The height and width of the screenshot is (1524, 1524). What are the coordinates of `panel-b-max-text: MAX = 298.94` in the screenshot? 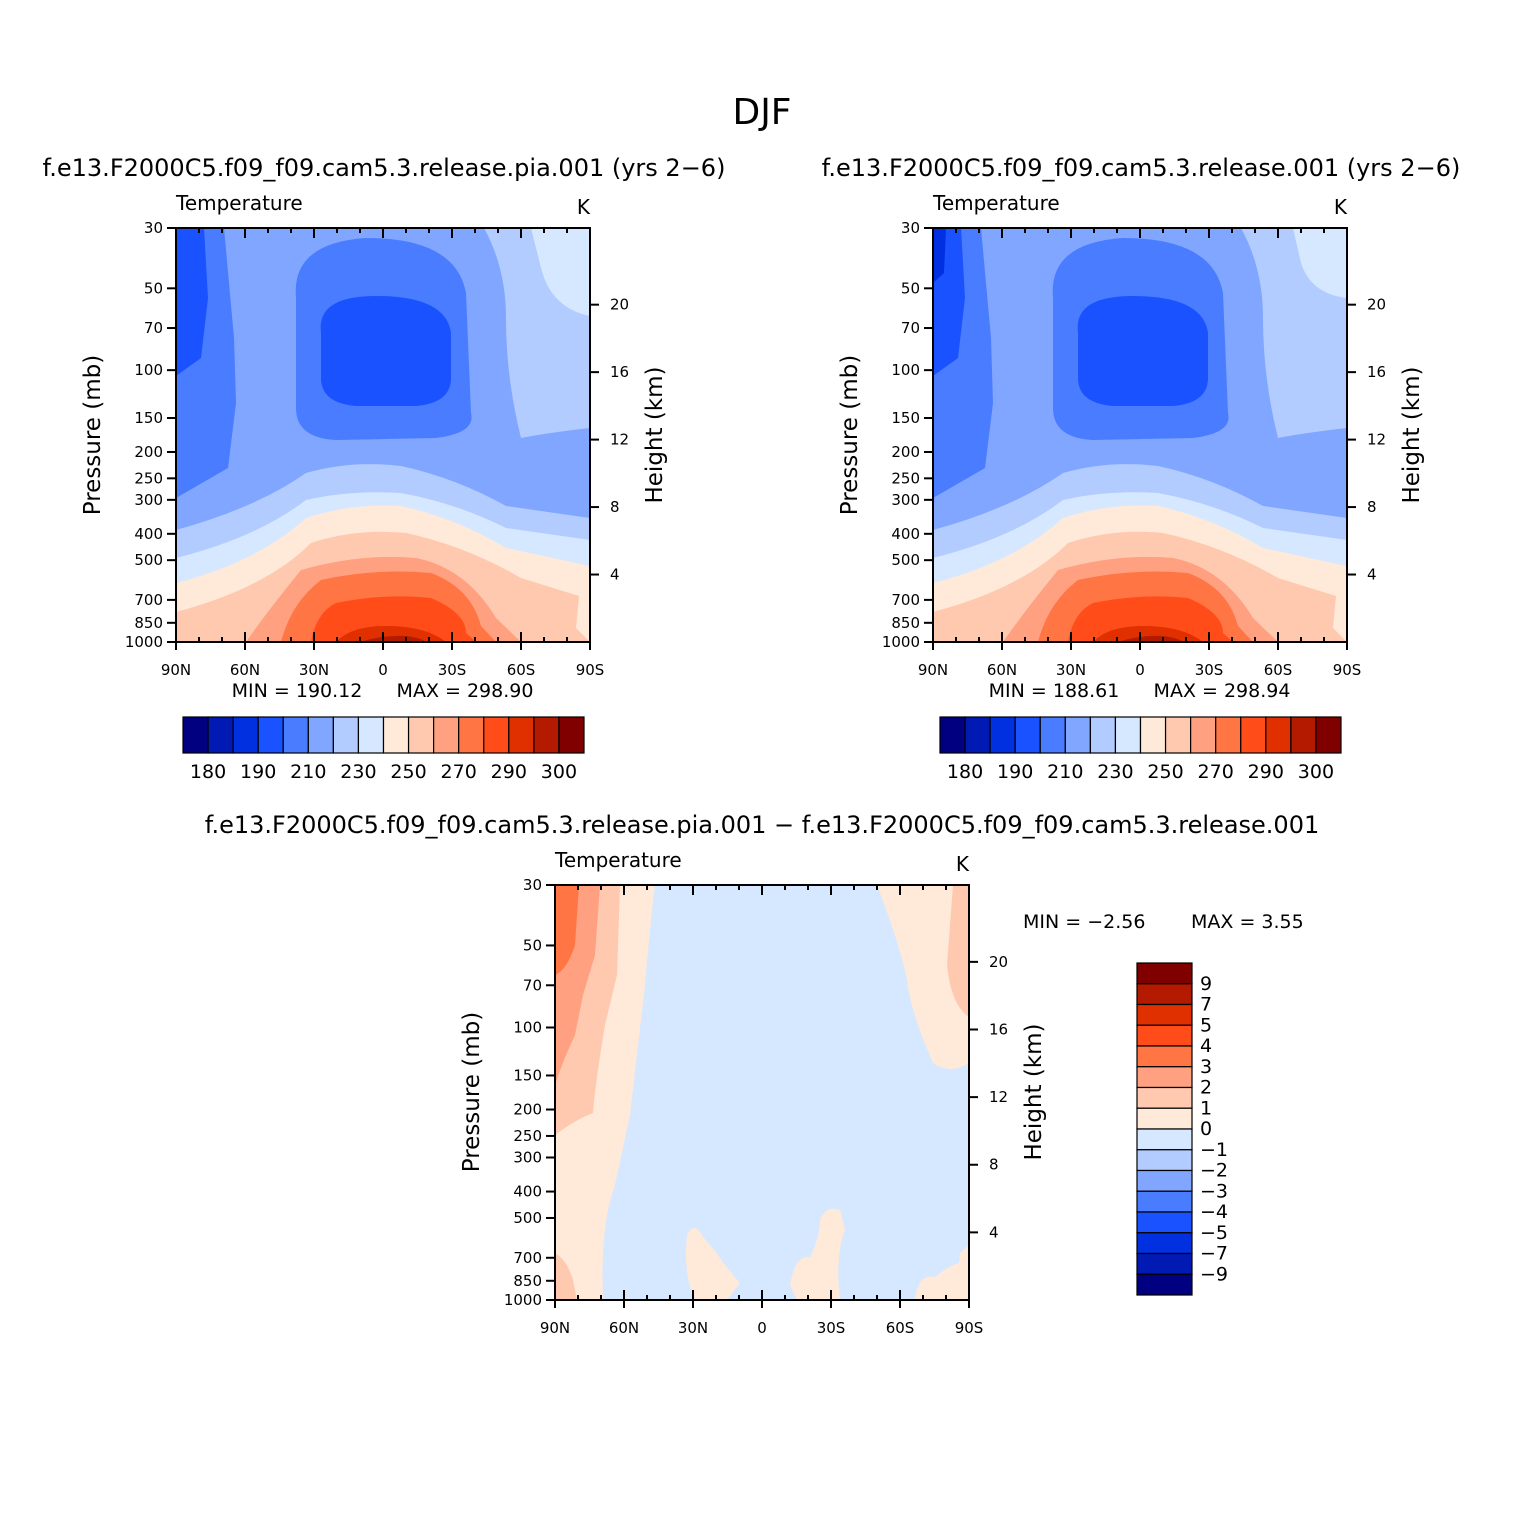 It's located at (1222, 691).